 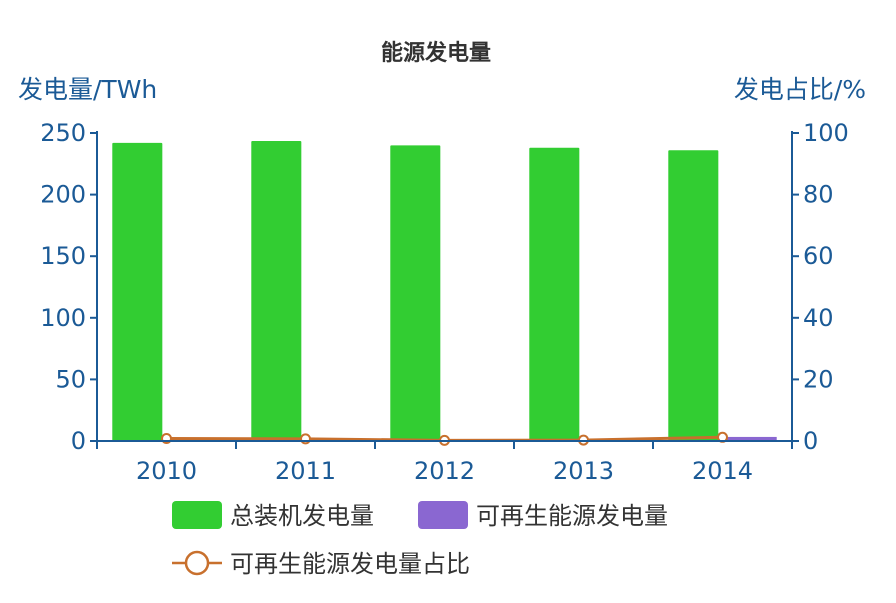 I want to click on legend-label-renewable-share: 可再生能源发电量占比, so click(x=350, y=564).